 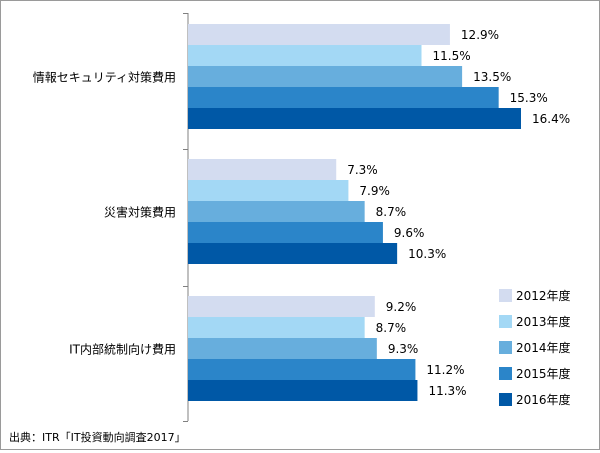 I want to click on bar-2013年度-災害対策費用, so click(x=268, y=190).